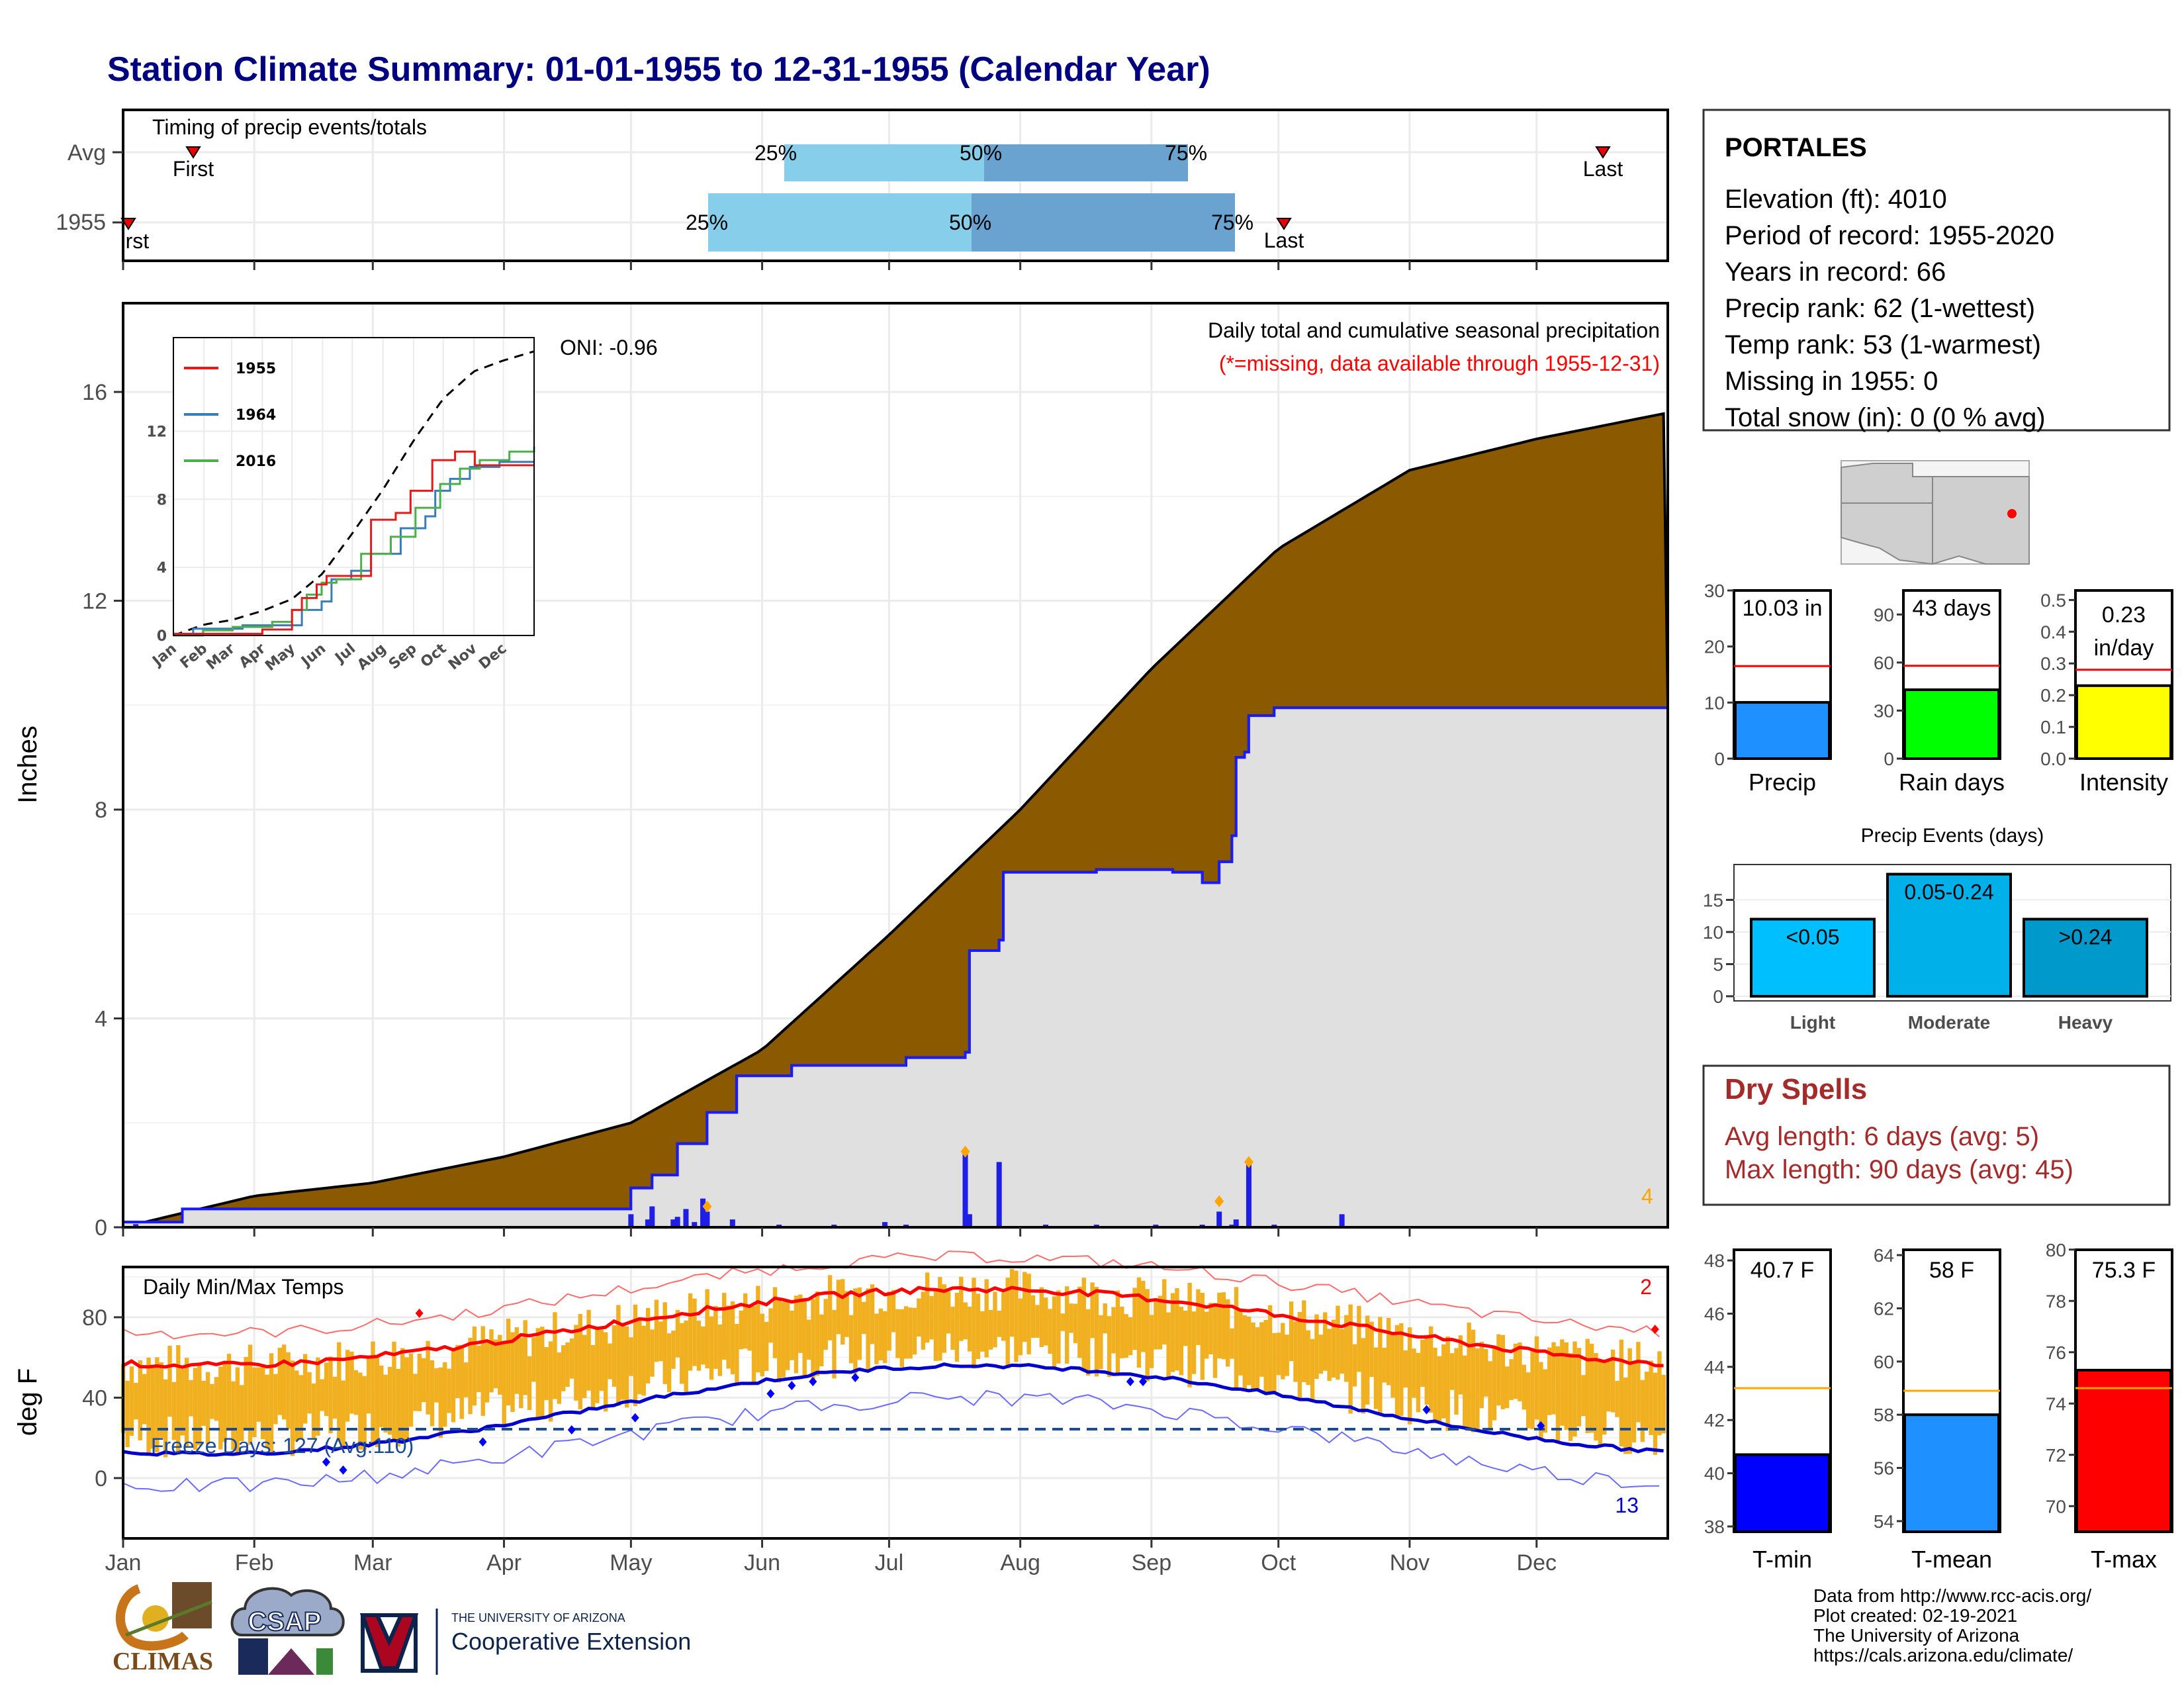  I want to click on event-bar-text: 0.05-0.24, so click(1948, 892).